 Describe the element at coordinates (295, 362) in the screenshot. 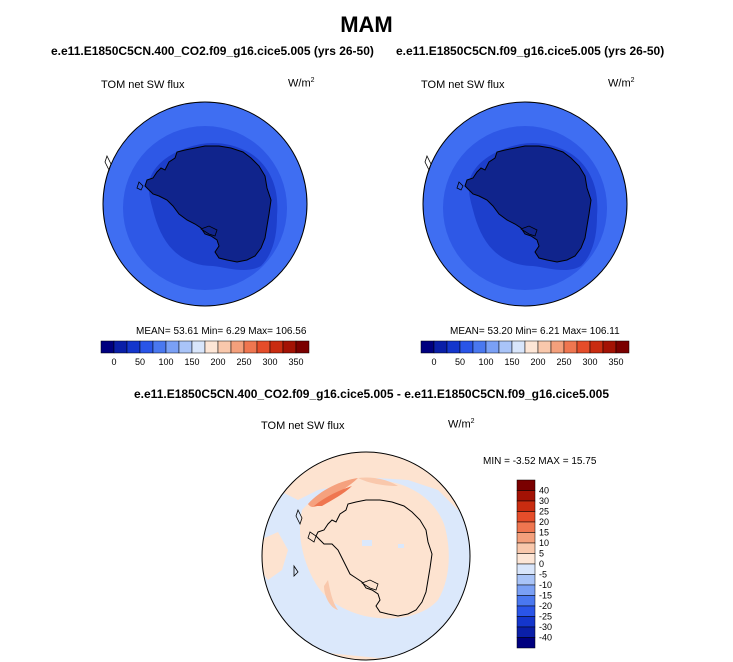

I see `panel1-colorbar-tick: 350` at that location.